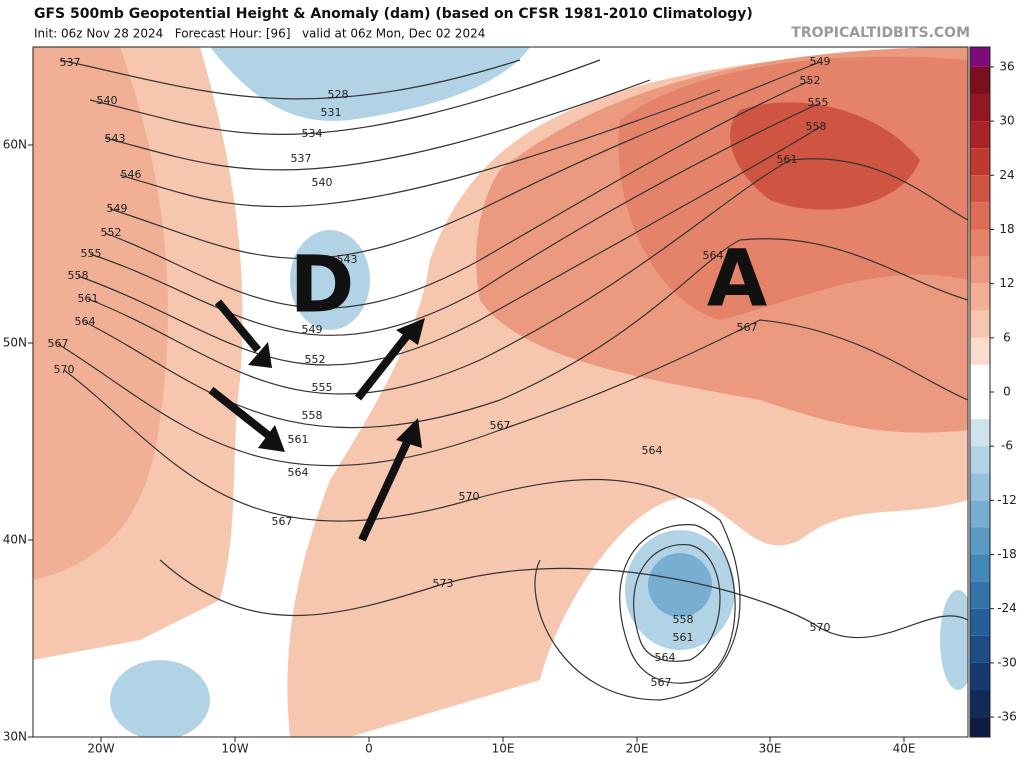 Image resolution: width=1024 pixels, height=761 pixels. I want to click on lon-label: 0, so click(369, 749).